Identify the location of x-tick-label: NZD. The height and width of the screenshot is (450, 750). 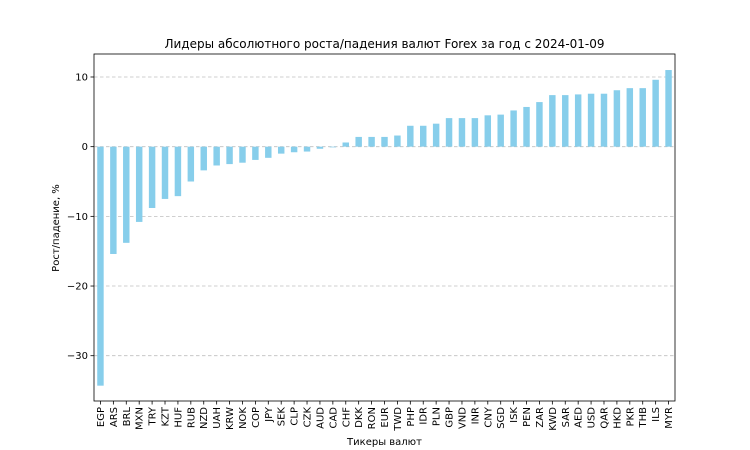
(204, 418).